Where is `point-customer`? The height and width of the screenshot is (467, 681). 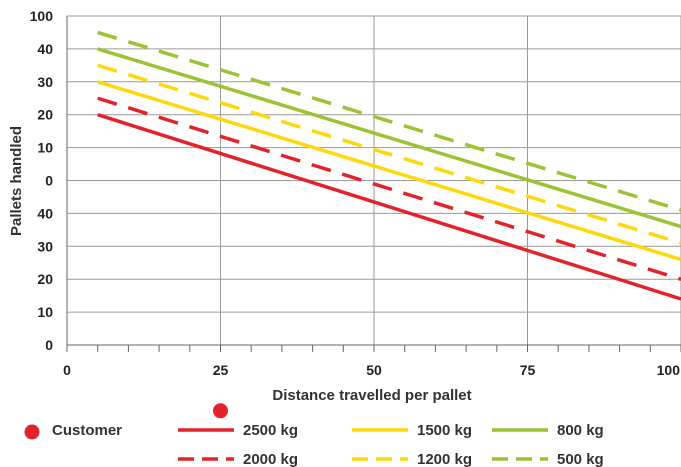 point-customer is located at coordinates (220, 411).